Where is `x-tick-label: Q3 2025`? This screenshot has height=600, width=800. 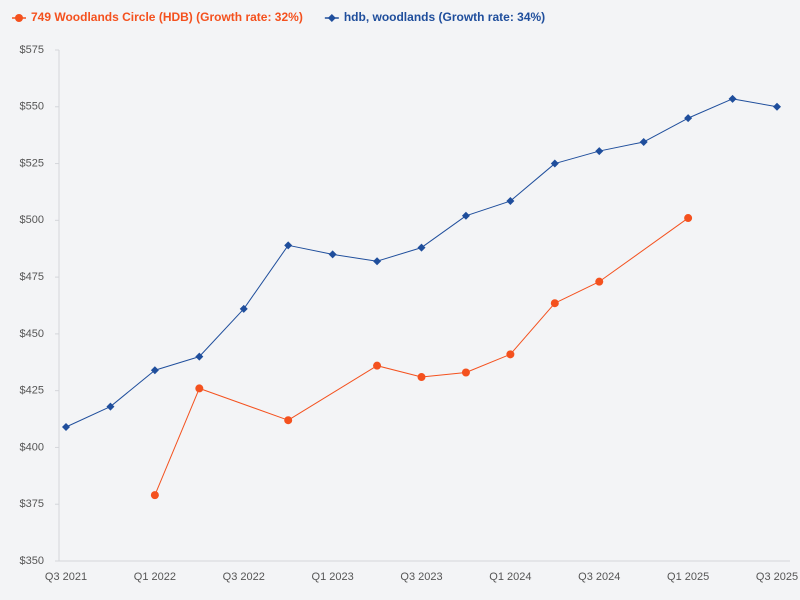
x-tick-label: Q3 2025 is located at coordinates (777, 577).